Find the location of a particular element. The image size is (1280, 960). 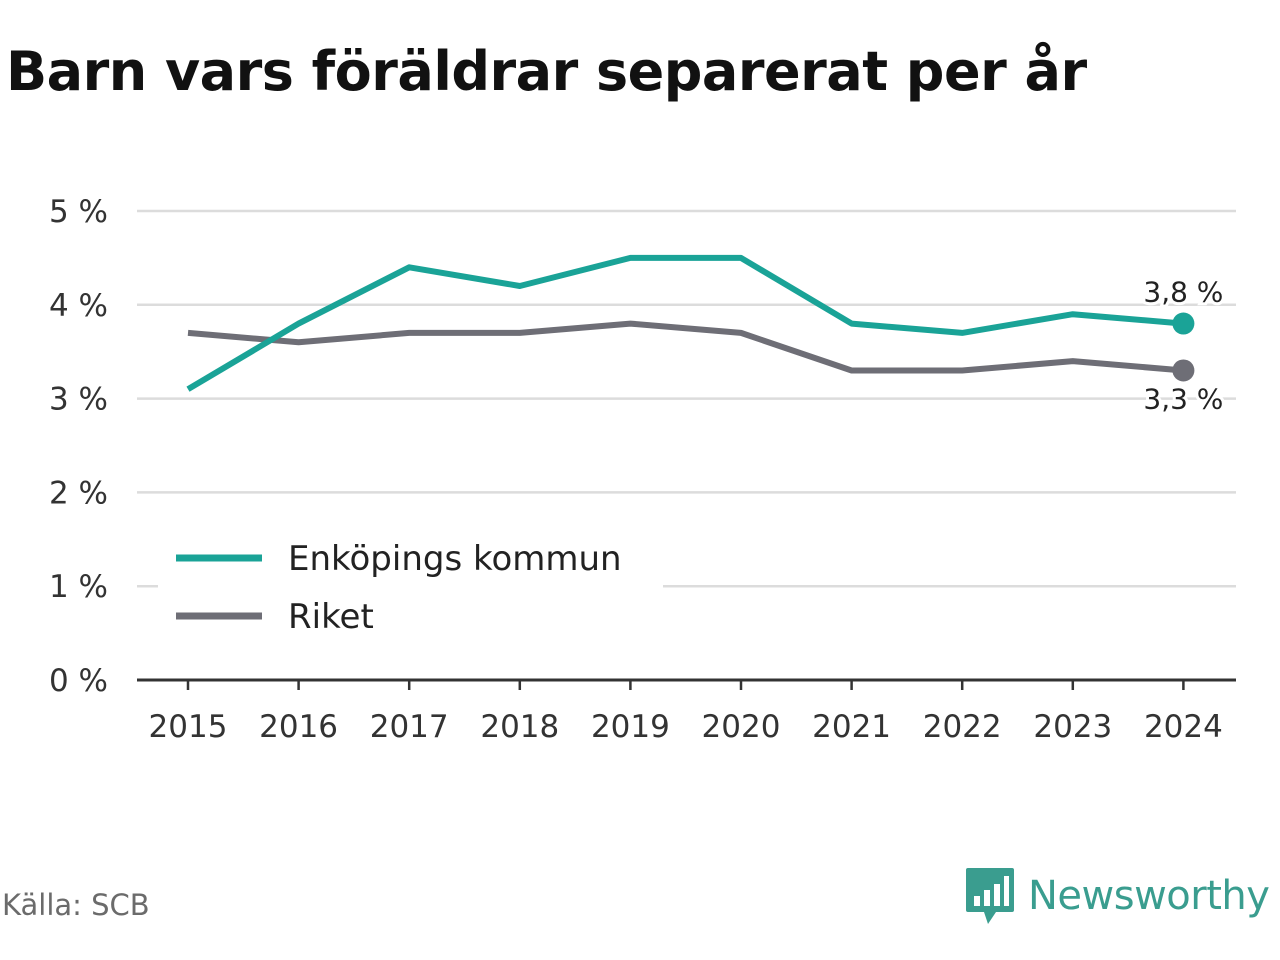

x-tick-label: 2023 is located at coordinates (1072, 727).